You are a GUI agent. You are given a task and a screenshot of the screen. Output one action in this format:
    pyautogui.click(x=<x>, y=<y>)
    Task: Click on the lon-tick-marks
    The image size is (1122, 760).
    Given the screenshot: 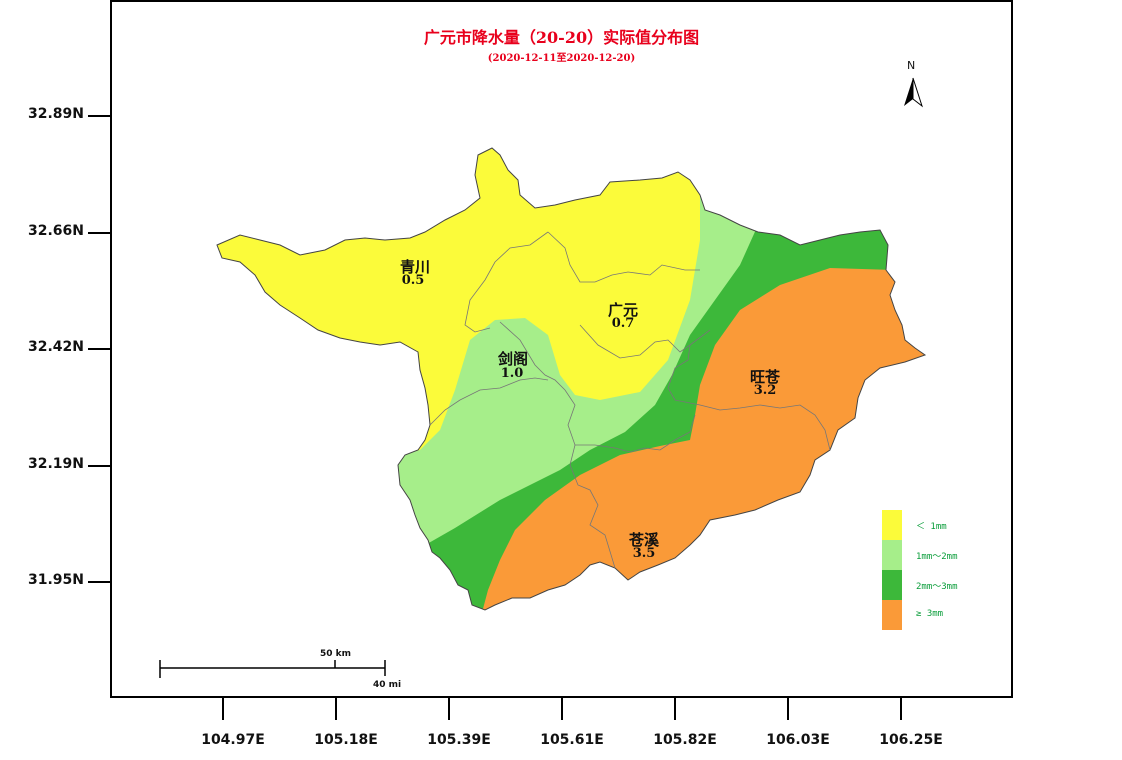 What is the action you would take?
    pyautogui.click(x=562, y=709)
    